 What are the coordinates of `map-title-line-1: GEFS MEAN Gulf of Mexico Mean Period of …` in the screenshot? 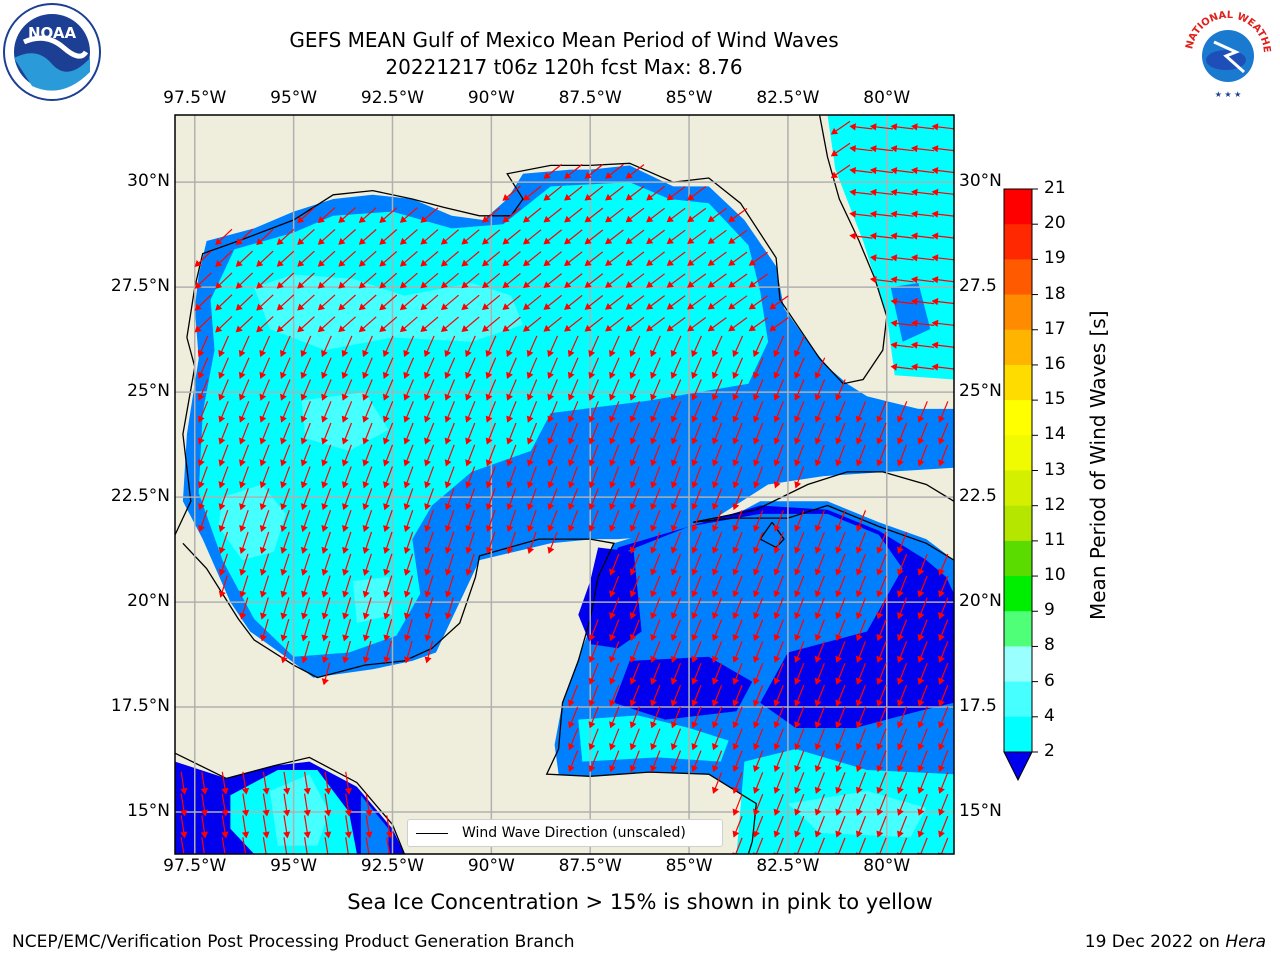 It's located at (564, 40).